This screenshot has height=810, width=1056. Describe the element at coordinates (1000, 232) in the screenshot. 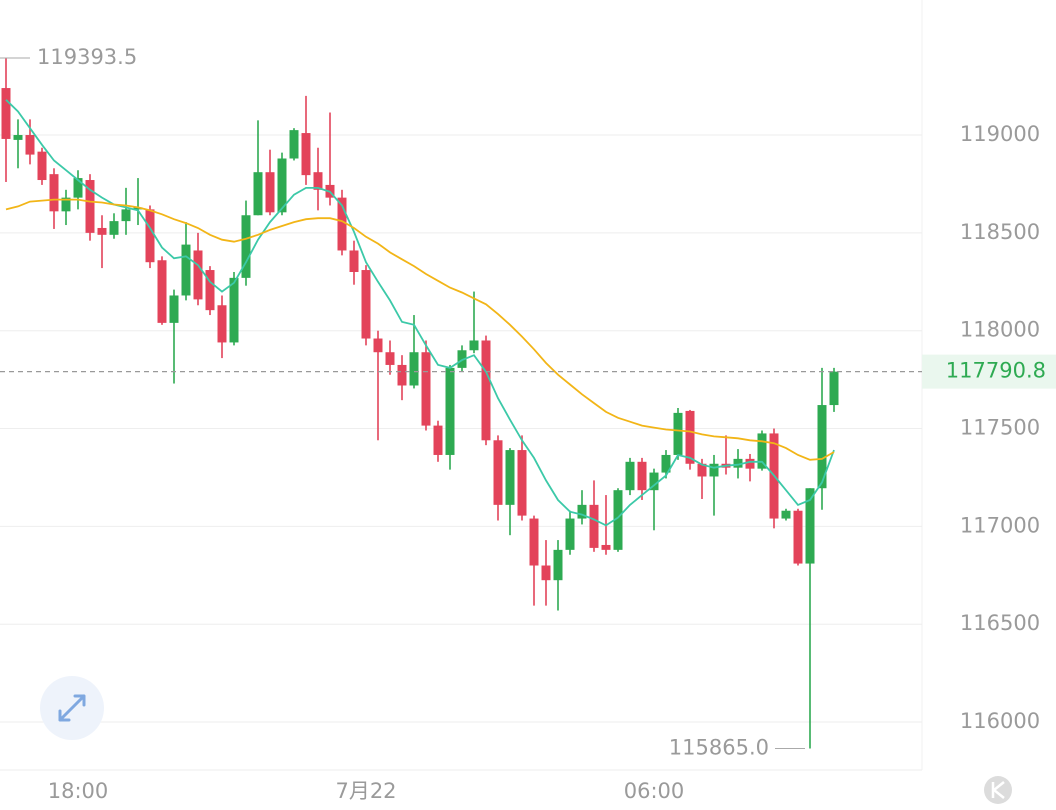

I see `y-tick-label: 118500` at that location.